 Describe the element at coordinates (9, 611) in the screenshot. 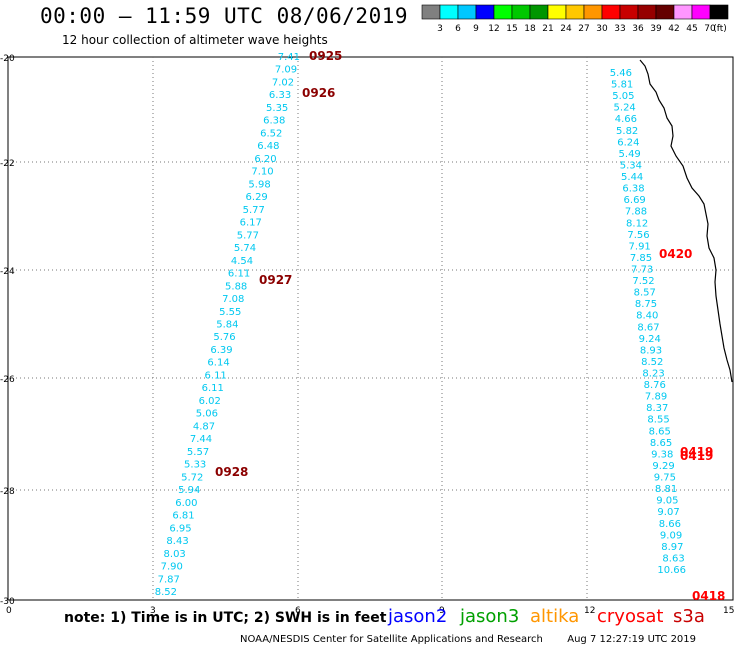

I see `x-tick-label: 0` at that location.